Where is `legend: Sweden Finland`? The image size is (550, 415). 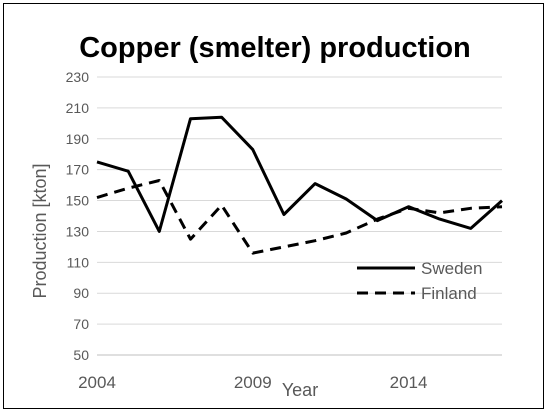 legend: Sweden Finland is located at coordinates (419, 281).